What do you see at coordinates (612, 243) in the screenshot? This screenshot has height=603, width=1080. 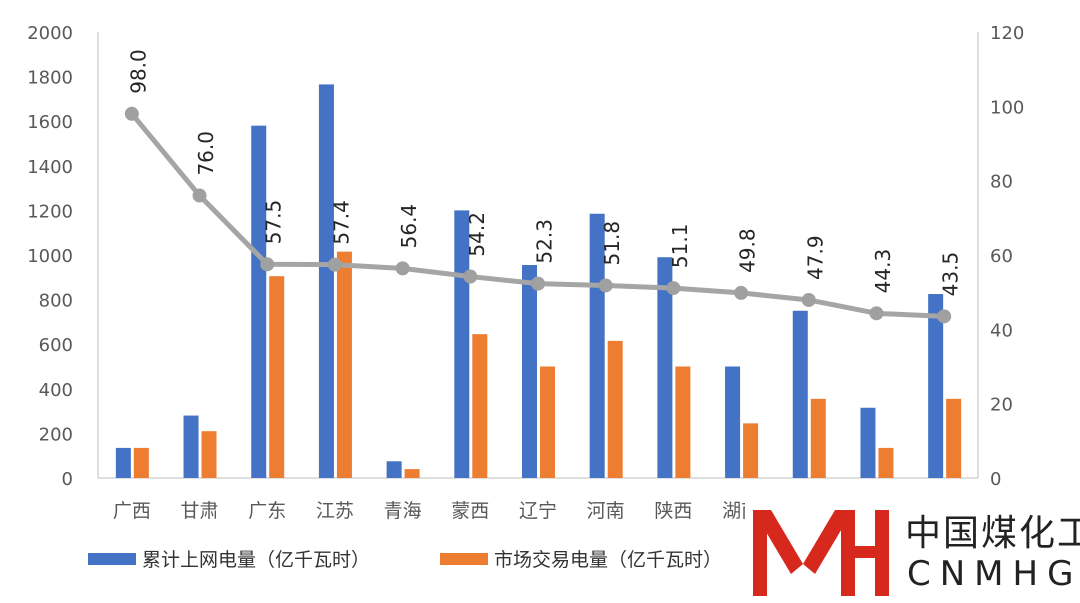 I see `line-data-label: 51.8` at bounding box center [612, 243].